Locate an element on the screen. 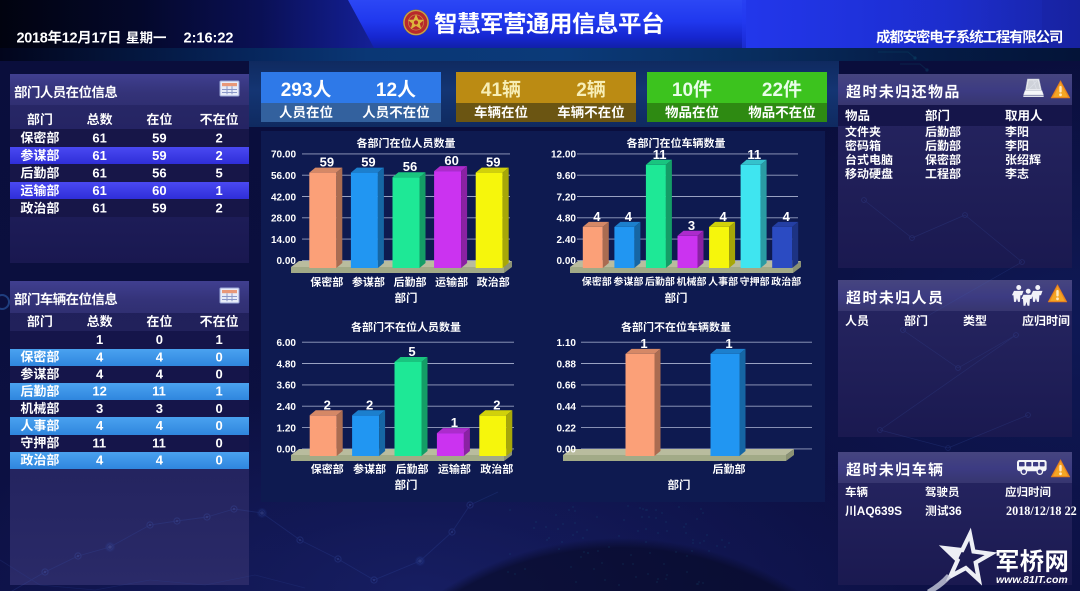  svg-text: 36 is located at coordinates (956, 511).